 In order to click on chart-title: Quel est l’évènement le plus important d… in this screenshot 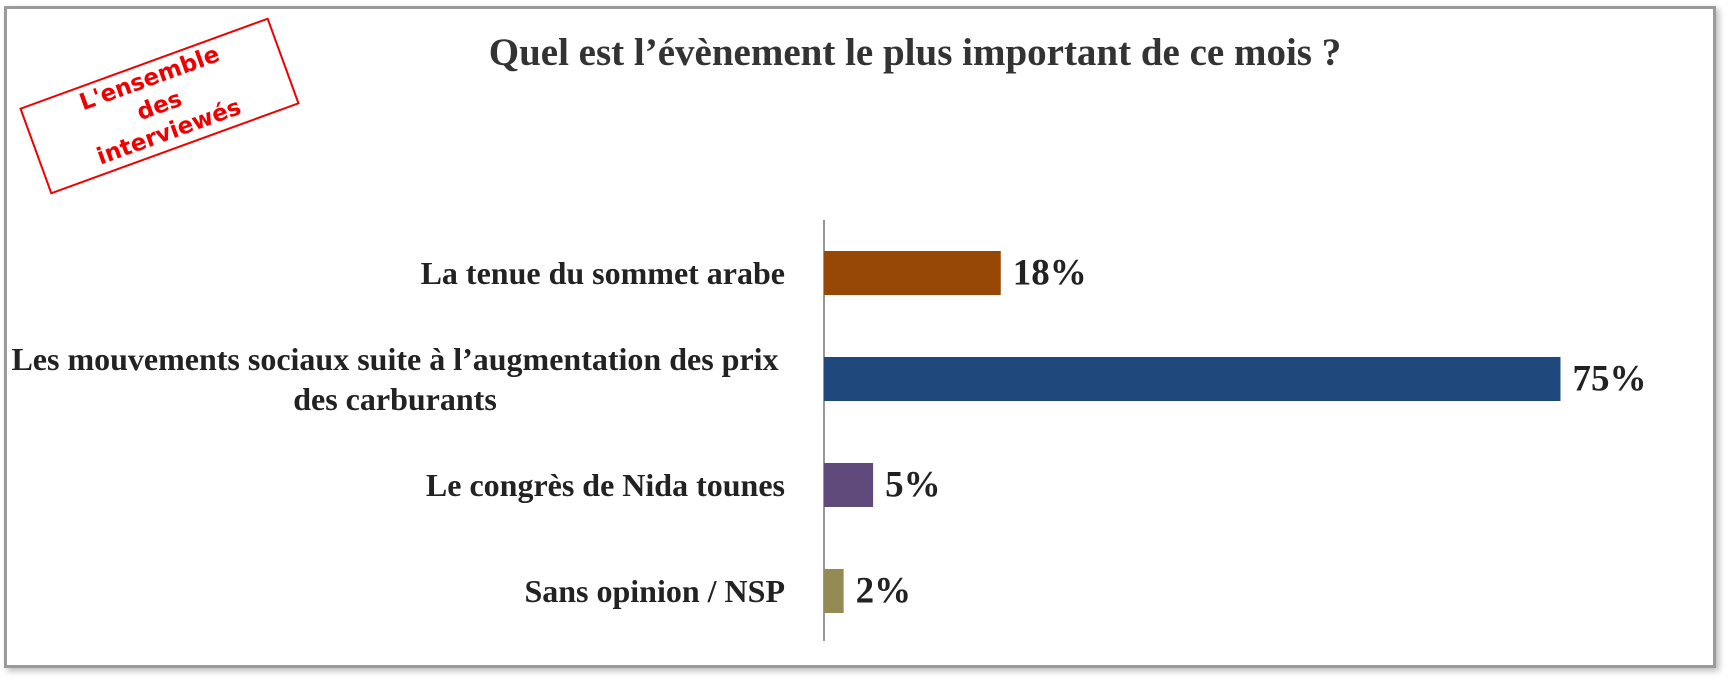, I will do `click(915, 52)`.